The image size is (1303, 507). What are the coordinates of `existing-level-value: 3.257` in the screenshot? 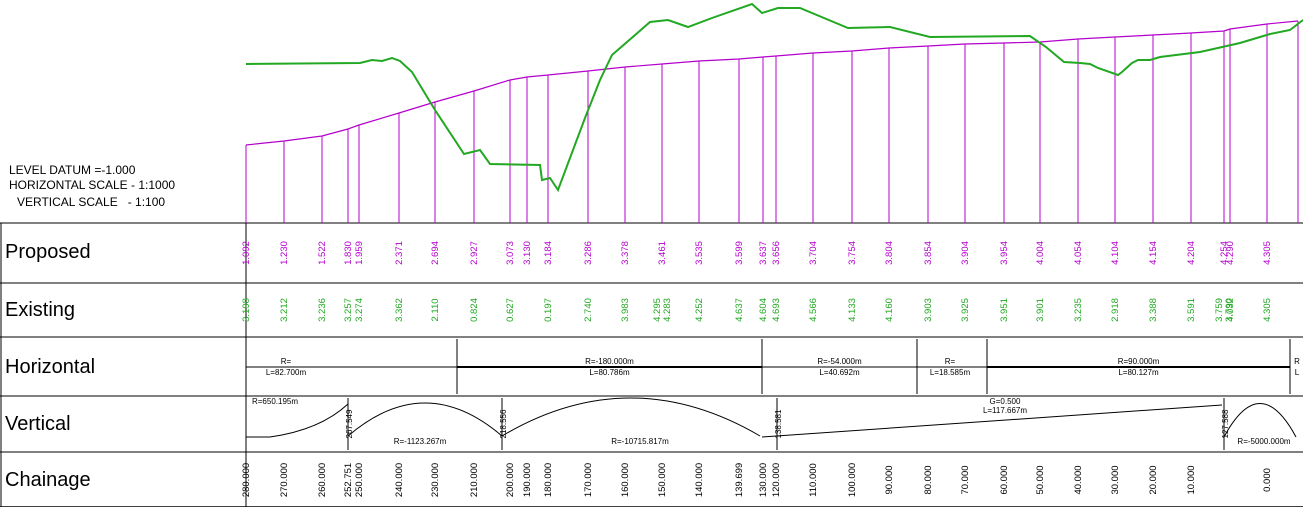 It's located at (348, 310).